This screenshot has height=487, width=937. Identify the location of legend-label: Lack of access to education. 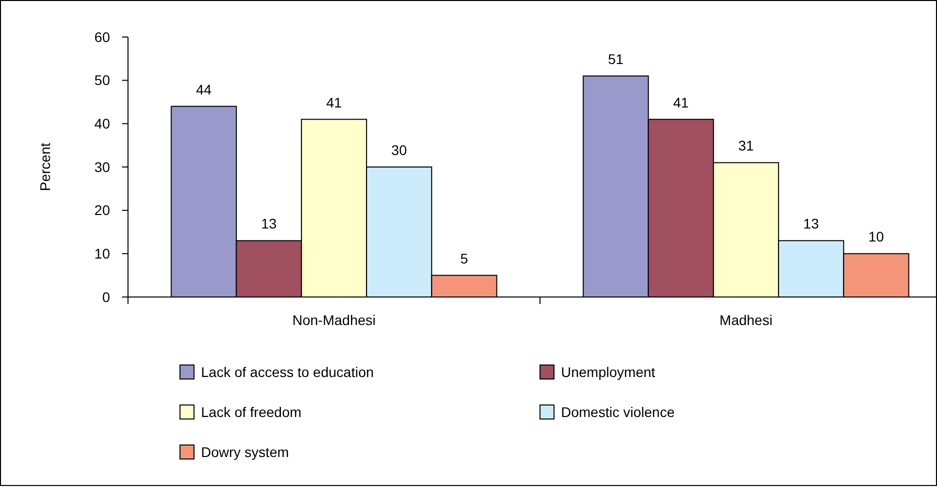
(287, 372).